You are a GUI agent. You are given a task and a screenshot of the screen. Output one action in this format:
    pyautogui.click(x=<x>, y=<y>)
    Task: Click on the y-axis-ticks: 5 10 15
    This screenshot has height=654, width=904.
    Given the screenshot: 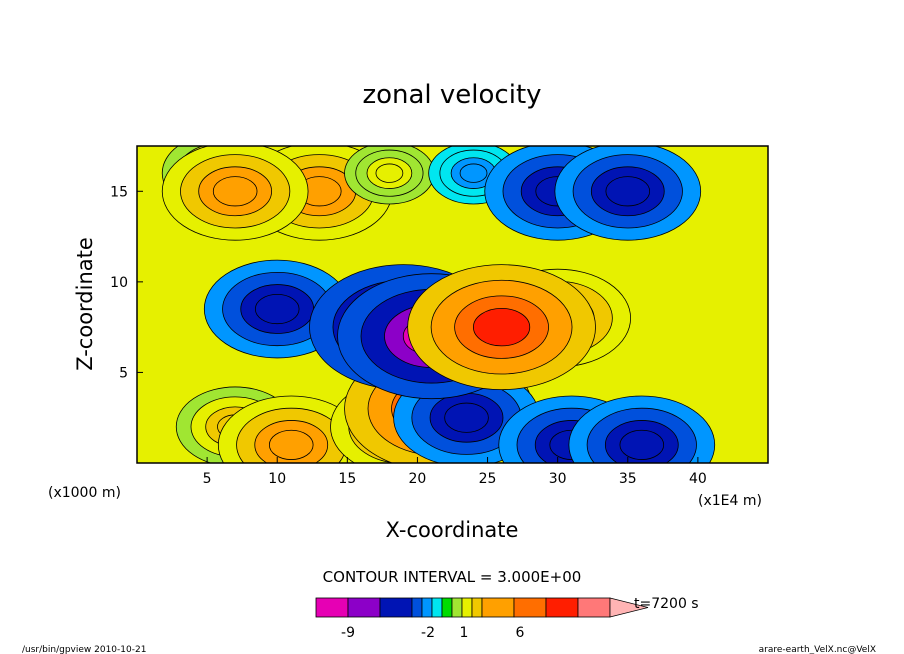 What is the action you would take?
    pyautogui.click(x=126, y=282)
    